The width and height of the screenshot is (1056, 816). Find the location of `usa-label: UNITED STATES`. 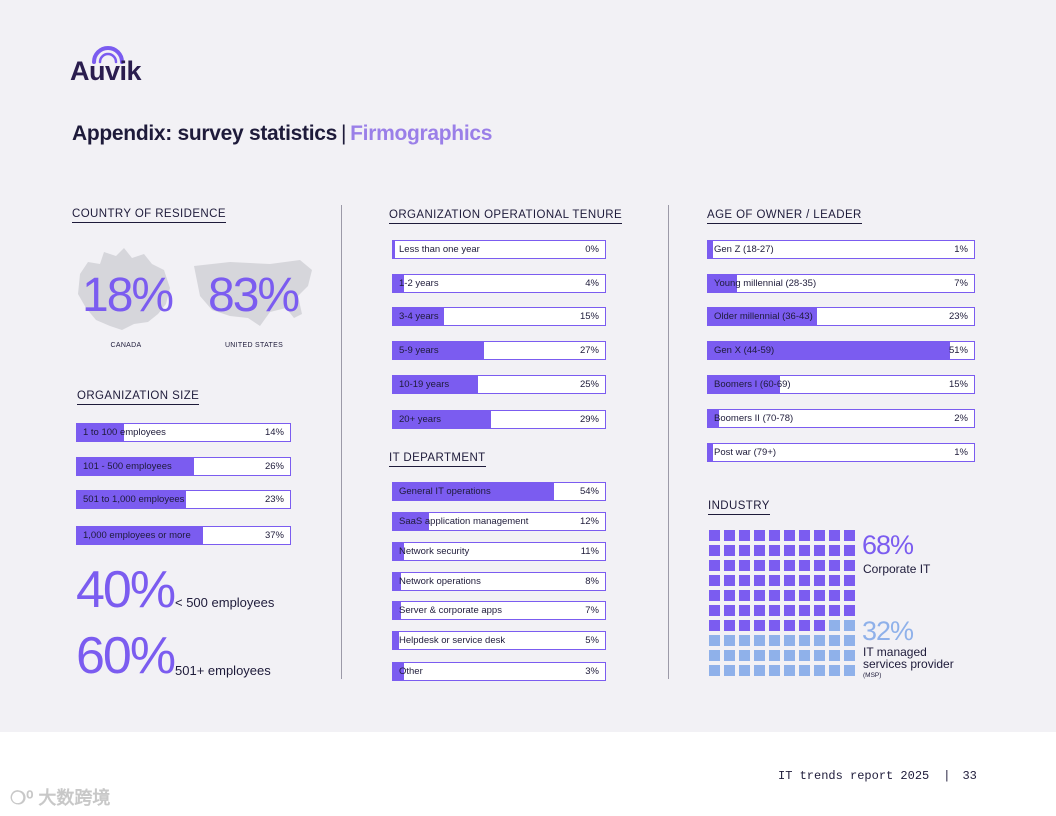

usa-label: UNITED STATES is located at coordinates (254, 345).